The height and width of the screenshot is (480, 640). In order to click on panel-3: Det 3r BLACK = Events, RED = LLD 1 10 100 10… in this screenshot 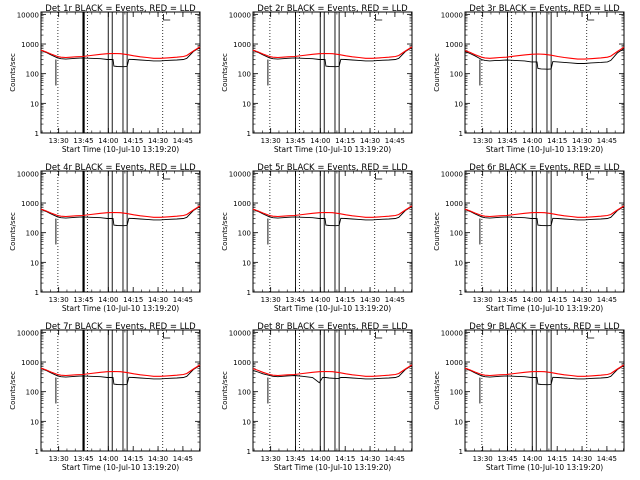, I will do `click(529, 79)`.